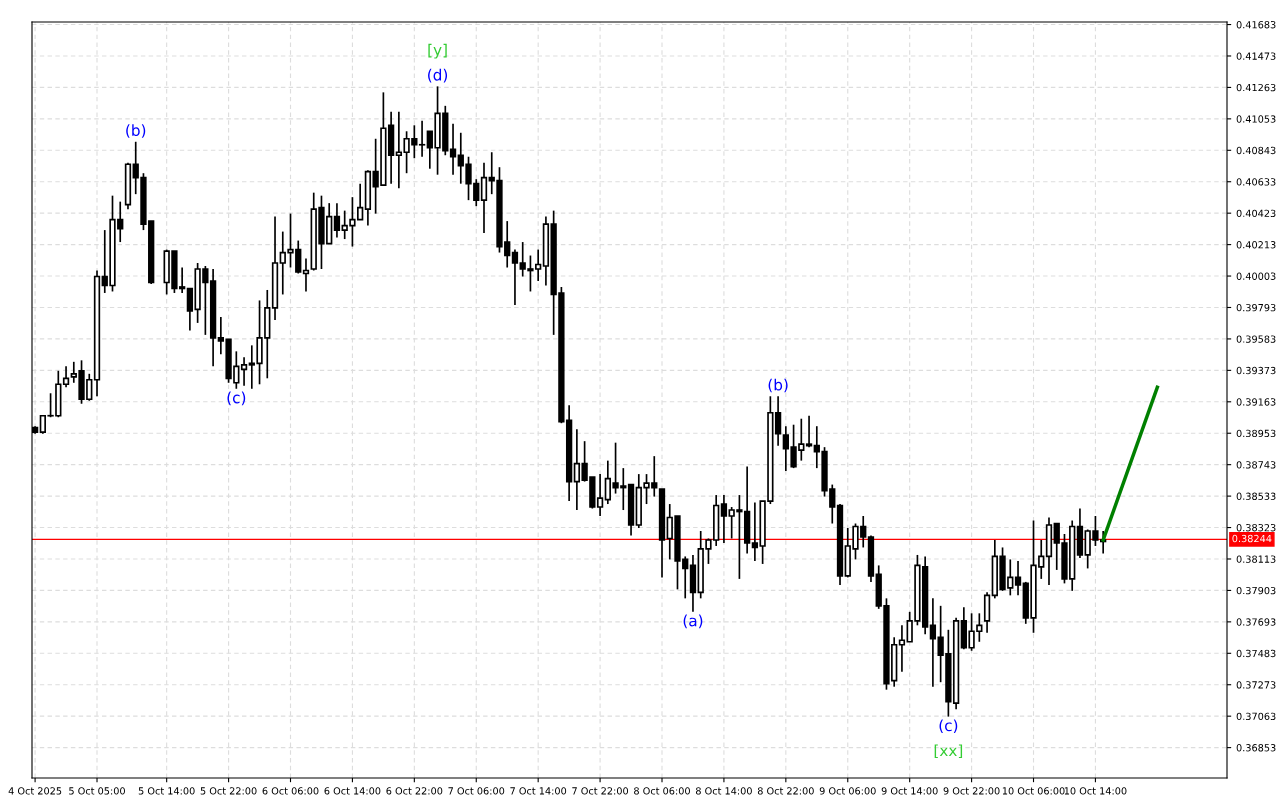 Image resolution: width=1280 pixels, height=800 pixels. Describe the element at coordinates (290, 791) in the screenshot. I see `x-tick-label: 6 Oct 06:00` at that location.